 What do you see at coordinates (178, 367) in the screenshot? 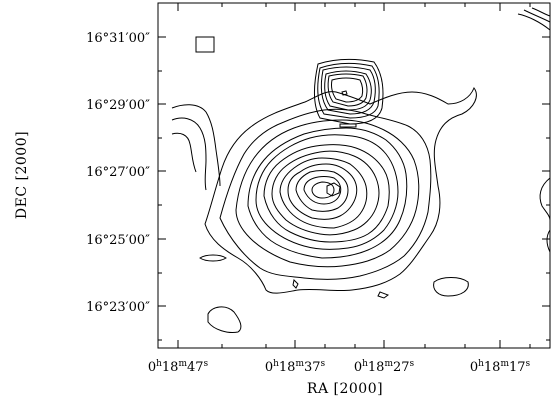
I see `x-tick-label: 0h18m47s` at bounding box center [178, 367].